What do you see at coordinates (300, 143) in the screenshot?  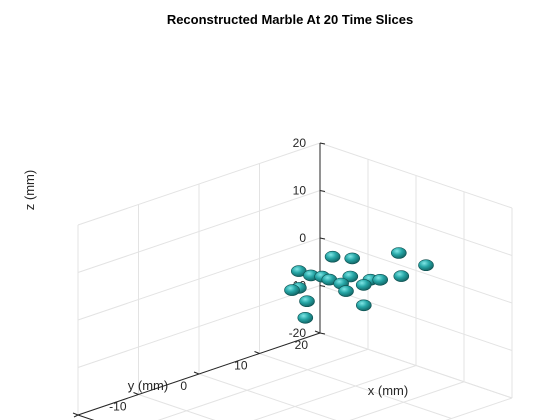 I see `z-tick-label: 20` at bounding box center [300, 143].